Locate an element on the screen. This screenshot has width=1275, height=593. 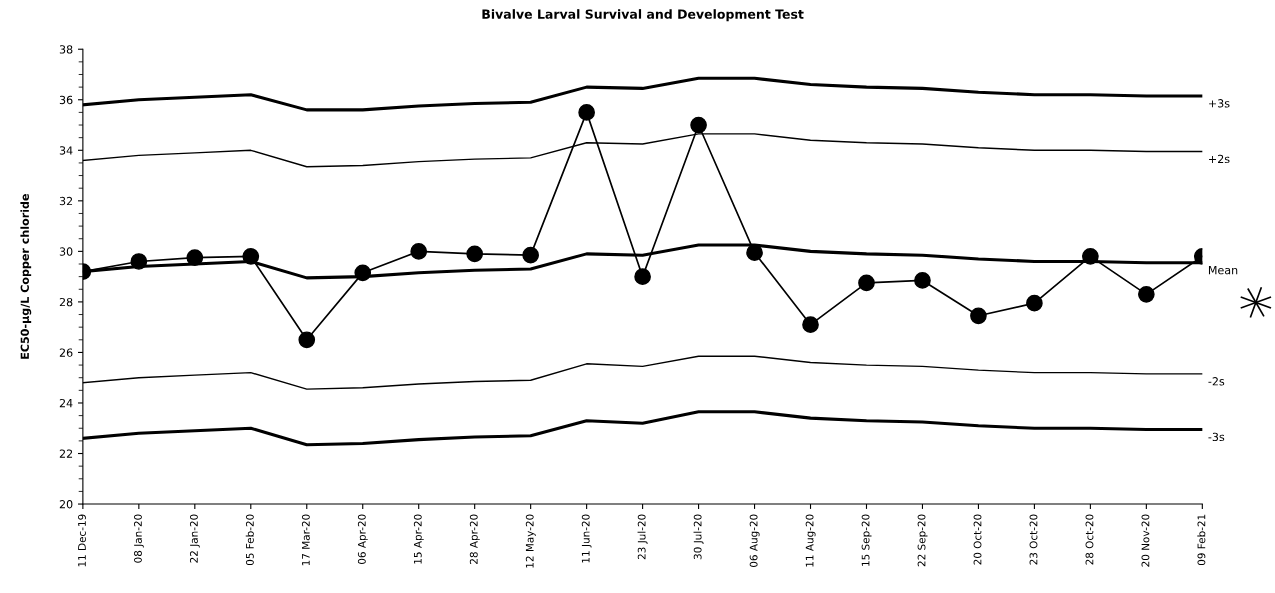
y-tick-label: 28 is located at coordinates (66, 302).